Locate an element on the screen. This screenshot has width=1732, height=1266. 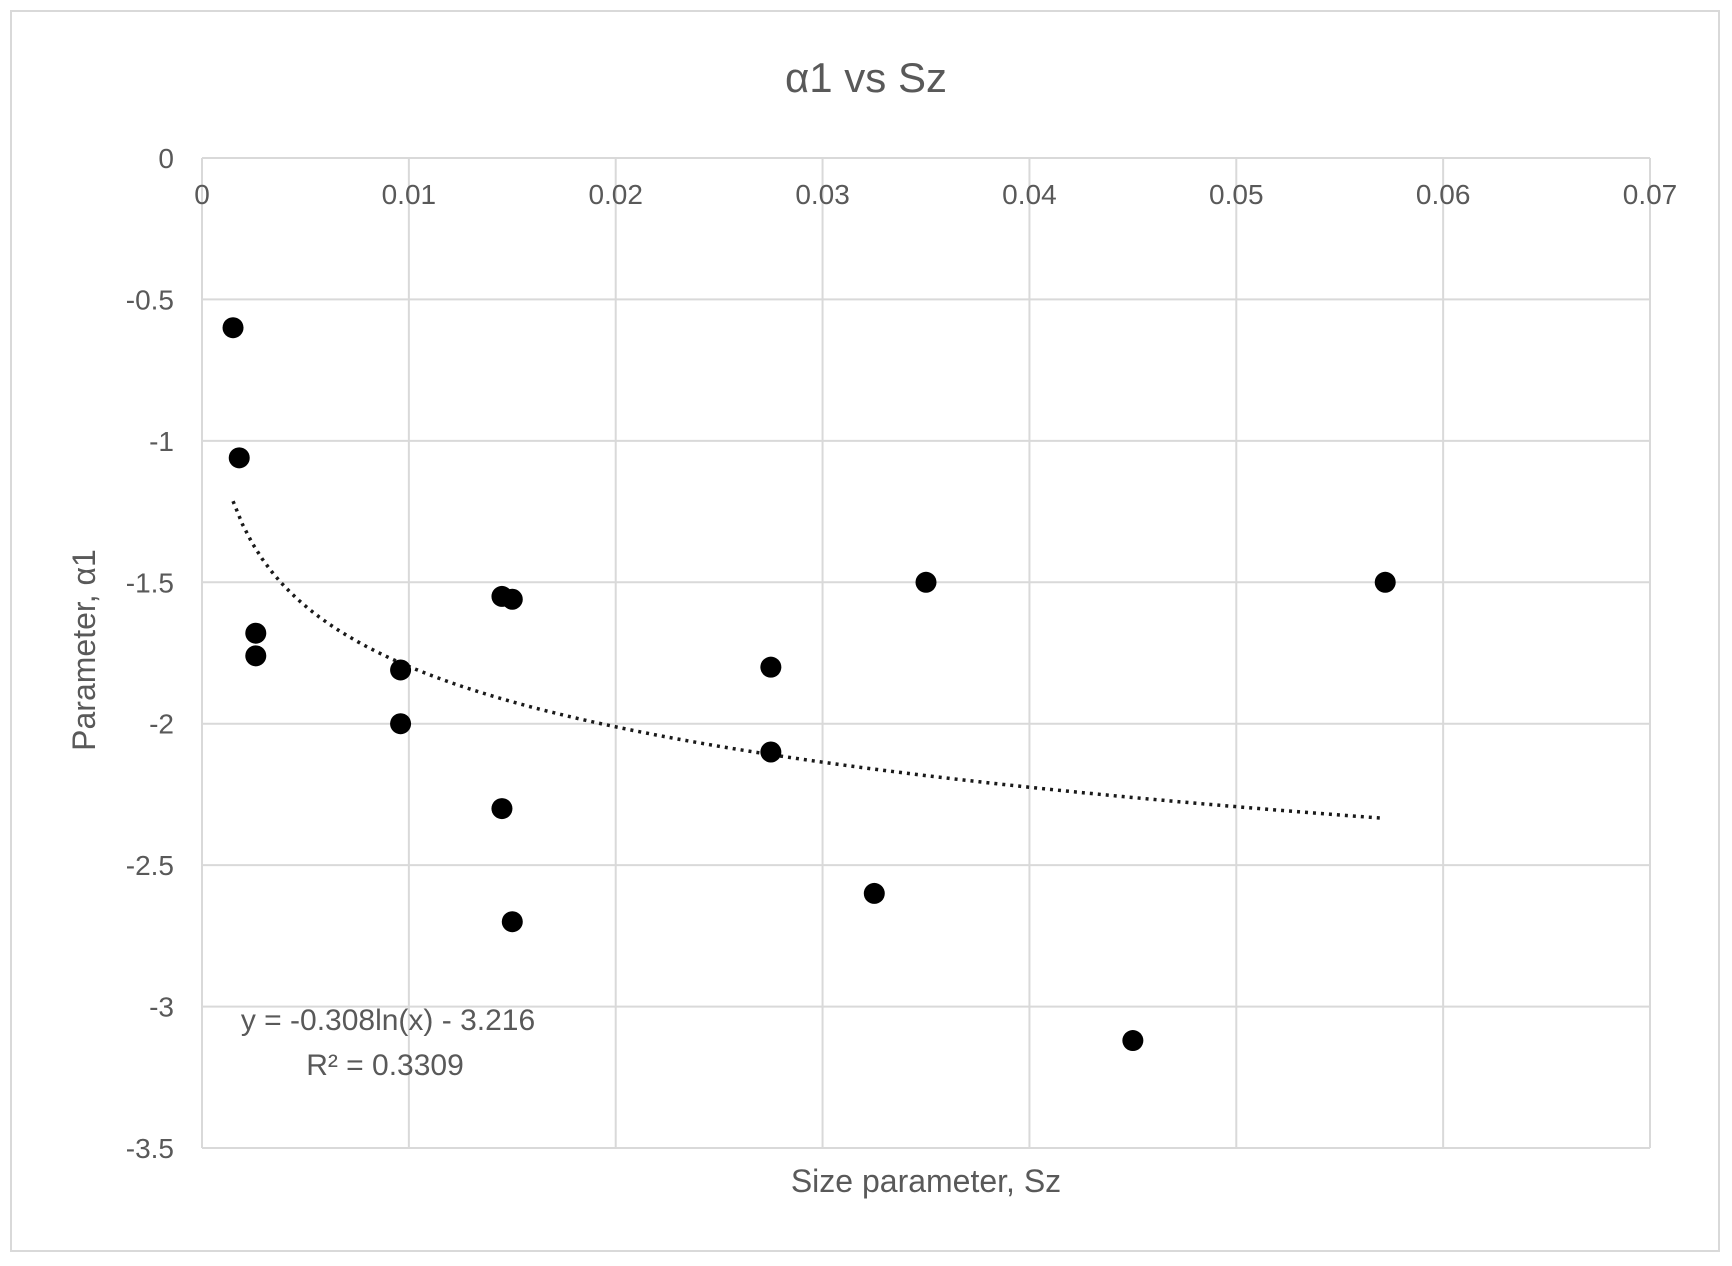
x-tick-label: 0 is located at coordinates (202, 194).